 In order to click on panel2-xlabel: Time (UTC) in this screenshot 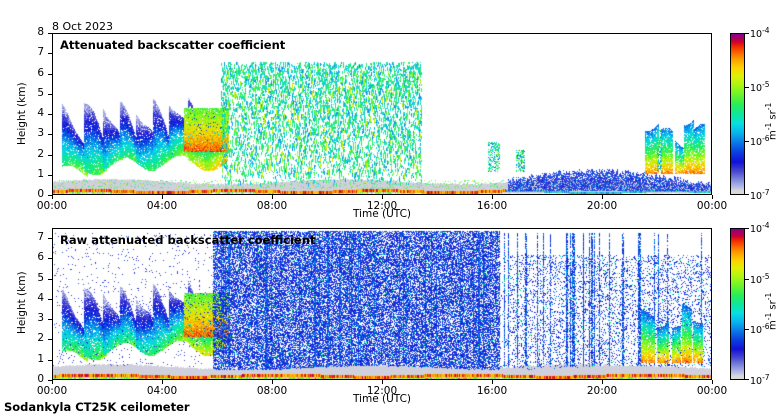, I will do `click(382, 399)`.